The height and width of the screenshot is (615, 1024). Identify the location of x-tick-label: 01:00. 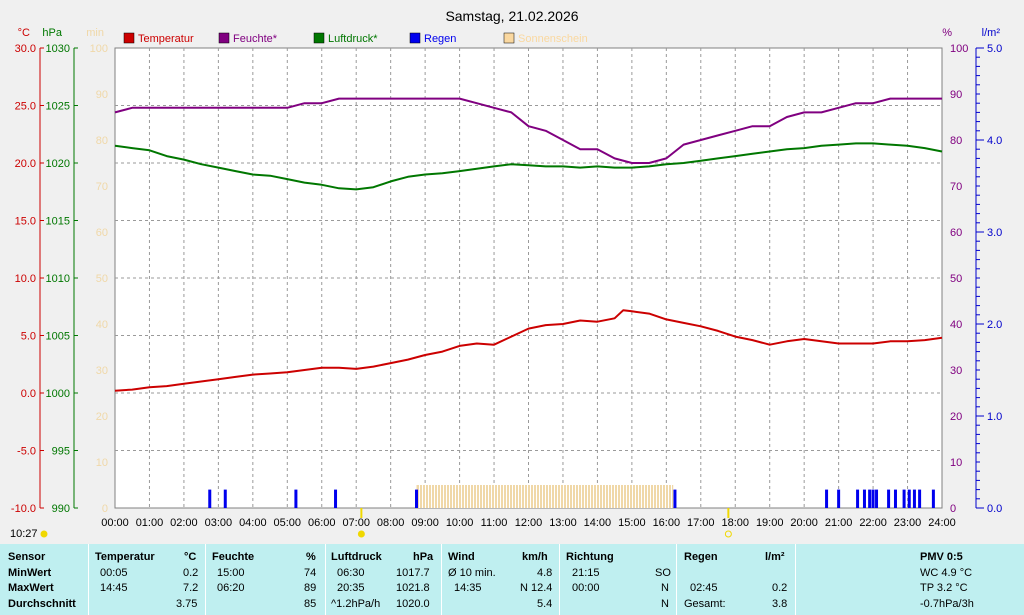
(150, 523).